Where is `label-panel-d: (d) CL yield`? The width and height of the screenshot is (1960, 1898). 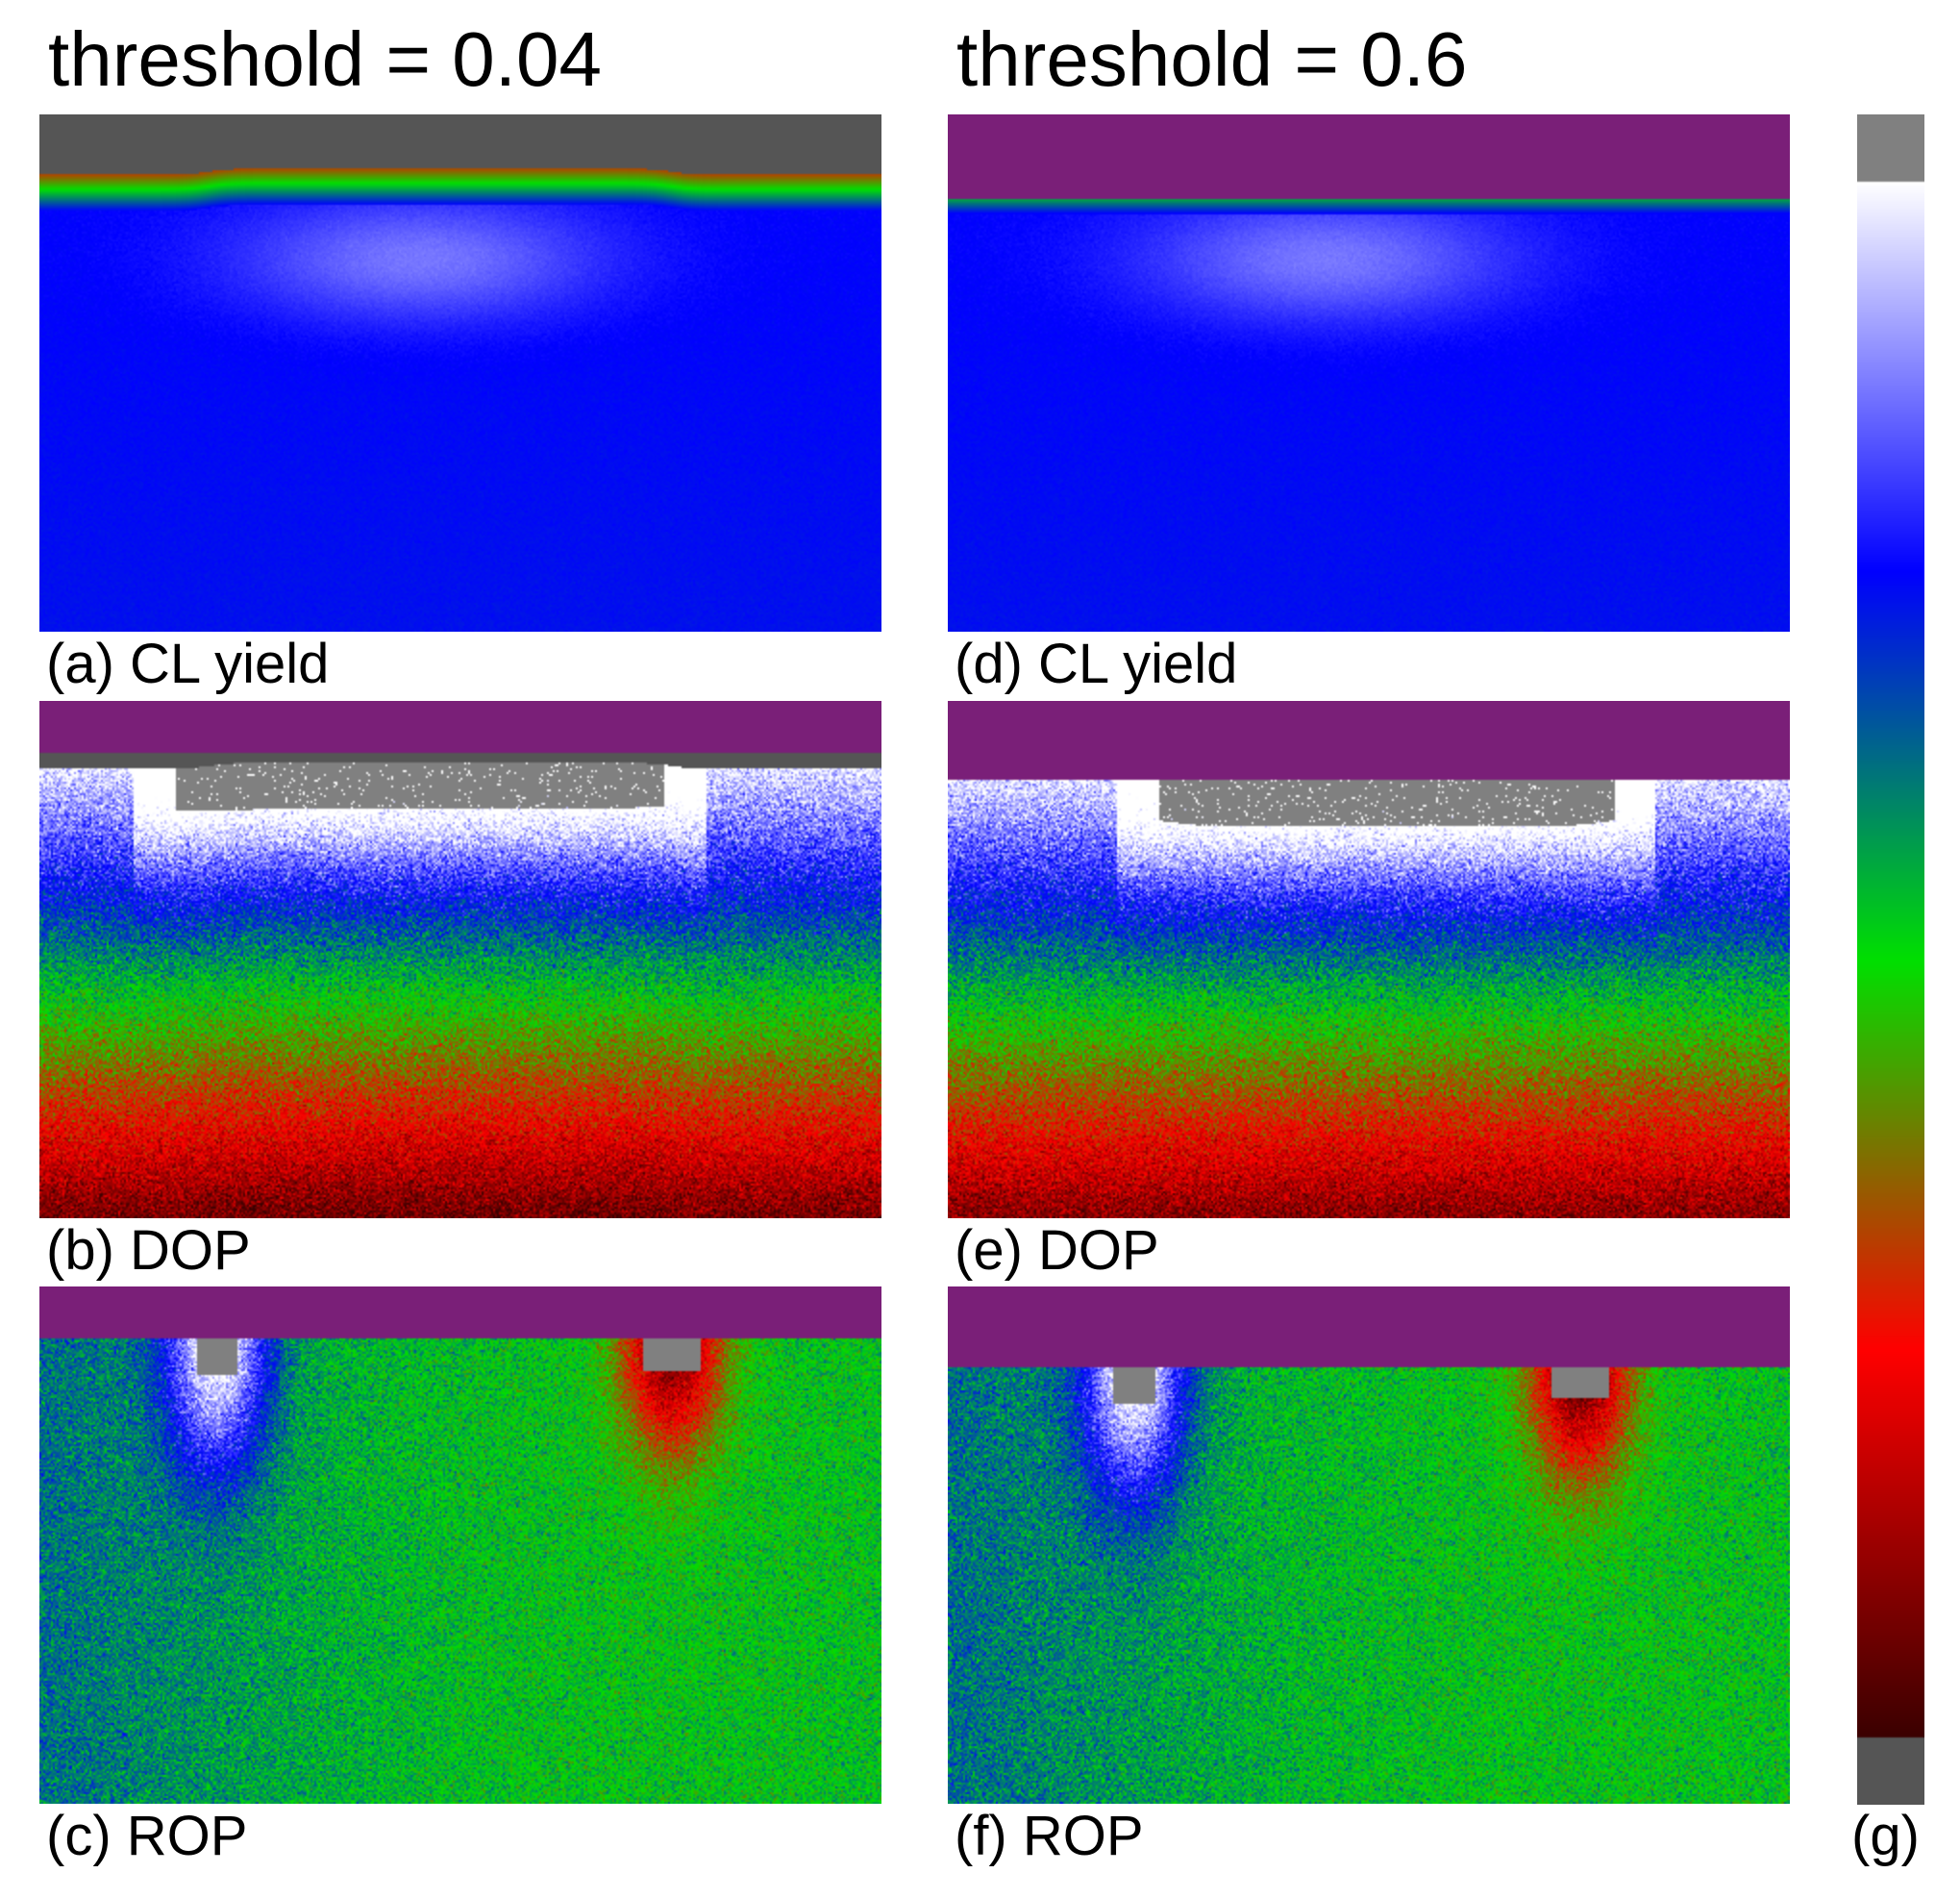 label-panel-d: (d) CL yield is located at coordinates (1096, 664).